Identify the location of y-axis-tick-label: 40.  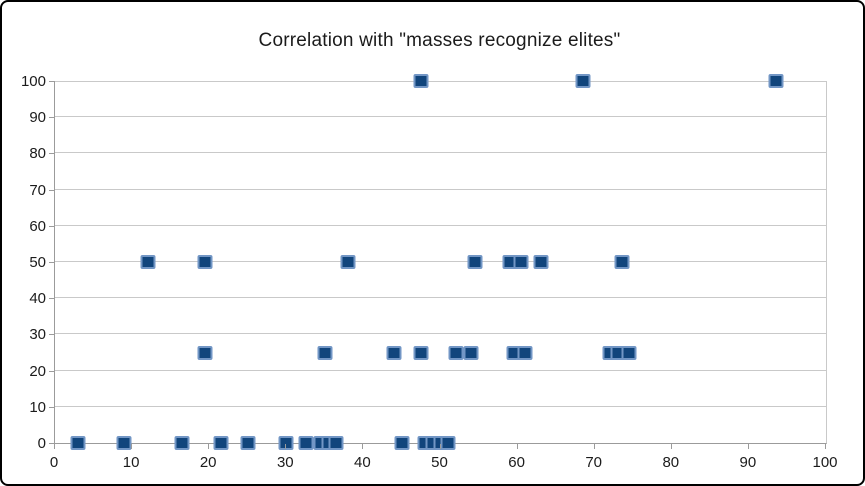
(37, 299).